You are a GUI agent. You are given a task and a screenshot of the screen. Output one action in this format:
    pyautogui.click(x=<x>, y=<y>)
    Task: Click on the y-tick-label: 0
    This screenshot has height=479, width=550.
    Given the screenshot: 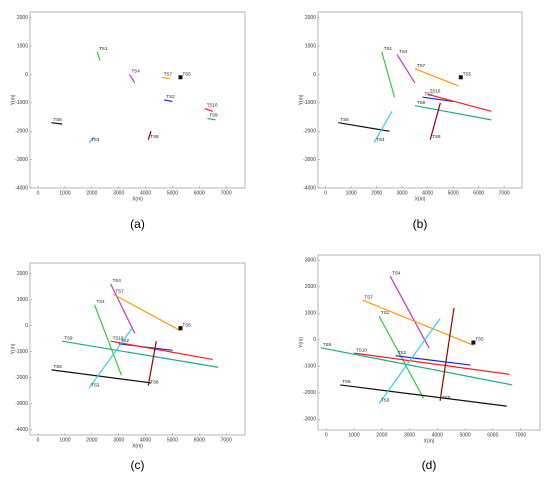 What is the action you would take?
    pyautogui.click(x=314, y=75)
    